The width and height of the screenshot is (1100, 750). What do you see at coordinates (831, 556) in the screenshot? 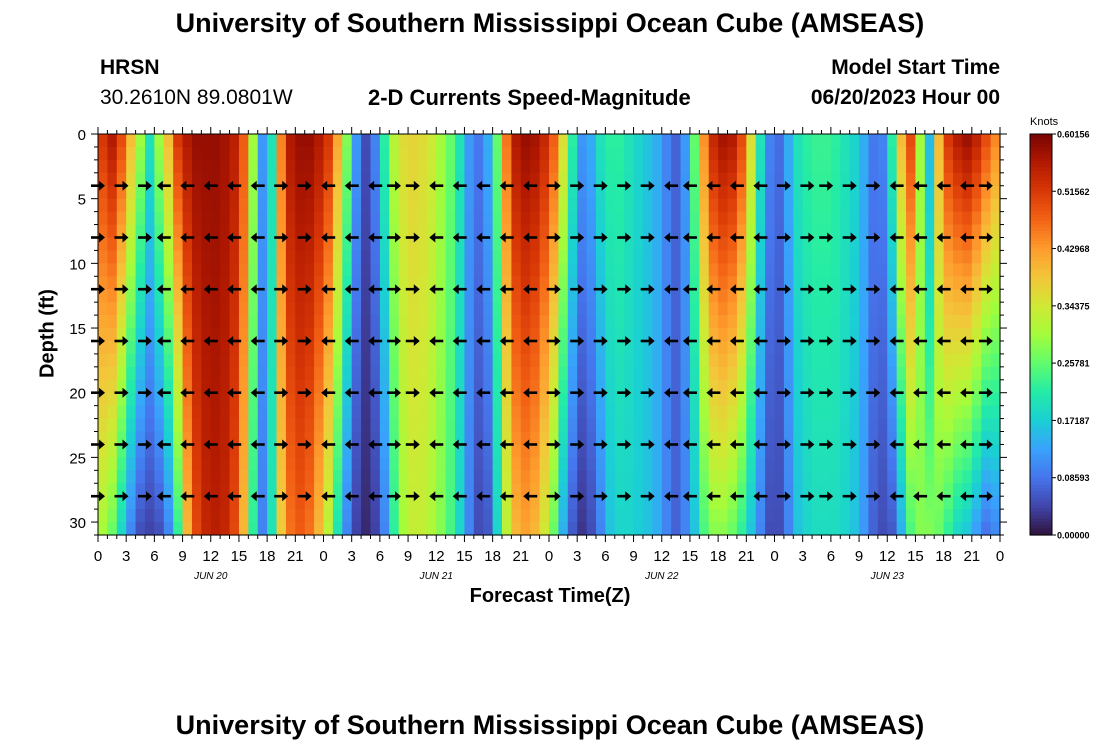
I see `x-tick-label: 6` at bounding box center [831, 556].